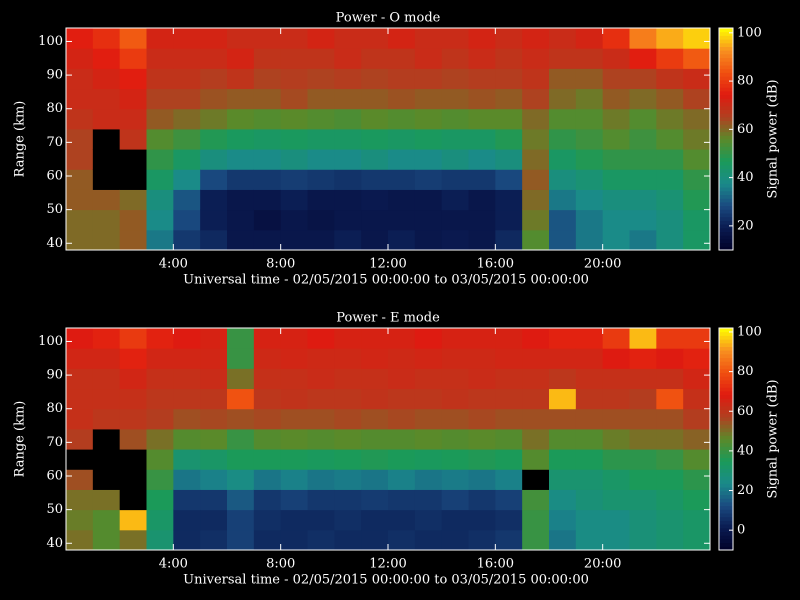  Describe the element at coordinates (388, 318) in the screenshot. I see `panel-title: Power - E mode` at that location.